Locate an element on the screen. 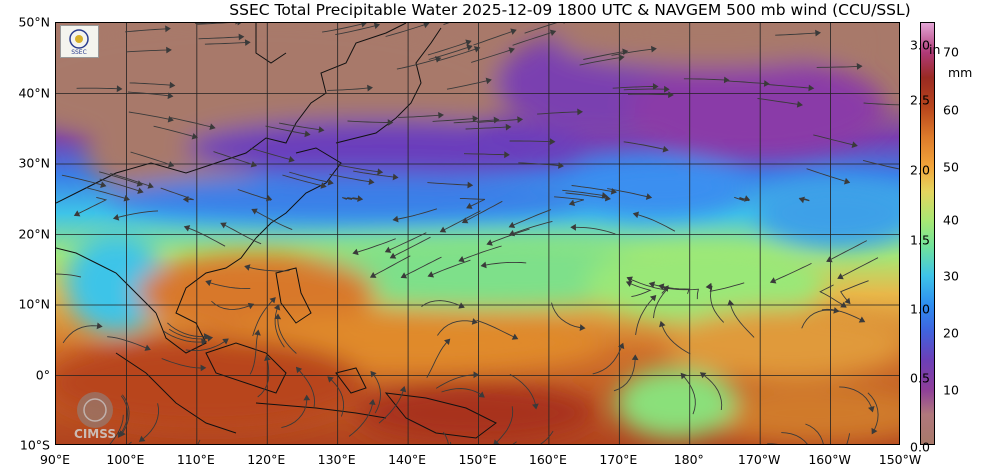  lat-label: 0° is located at coordinates (42, 374).